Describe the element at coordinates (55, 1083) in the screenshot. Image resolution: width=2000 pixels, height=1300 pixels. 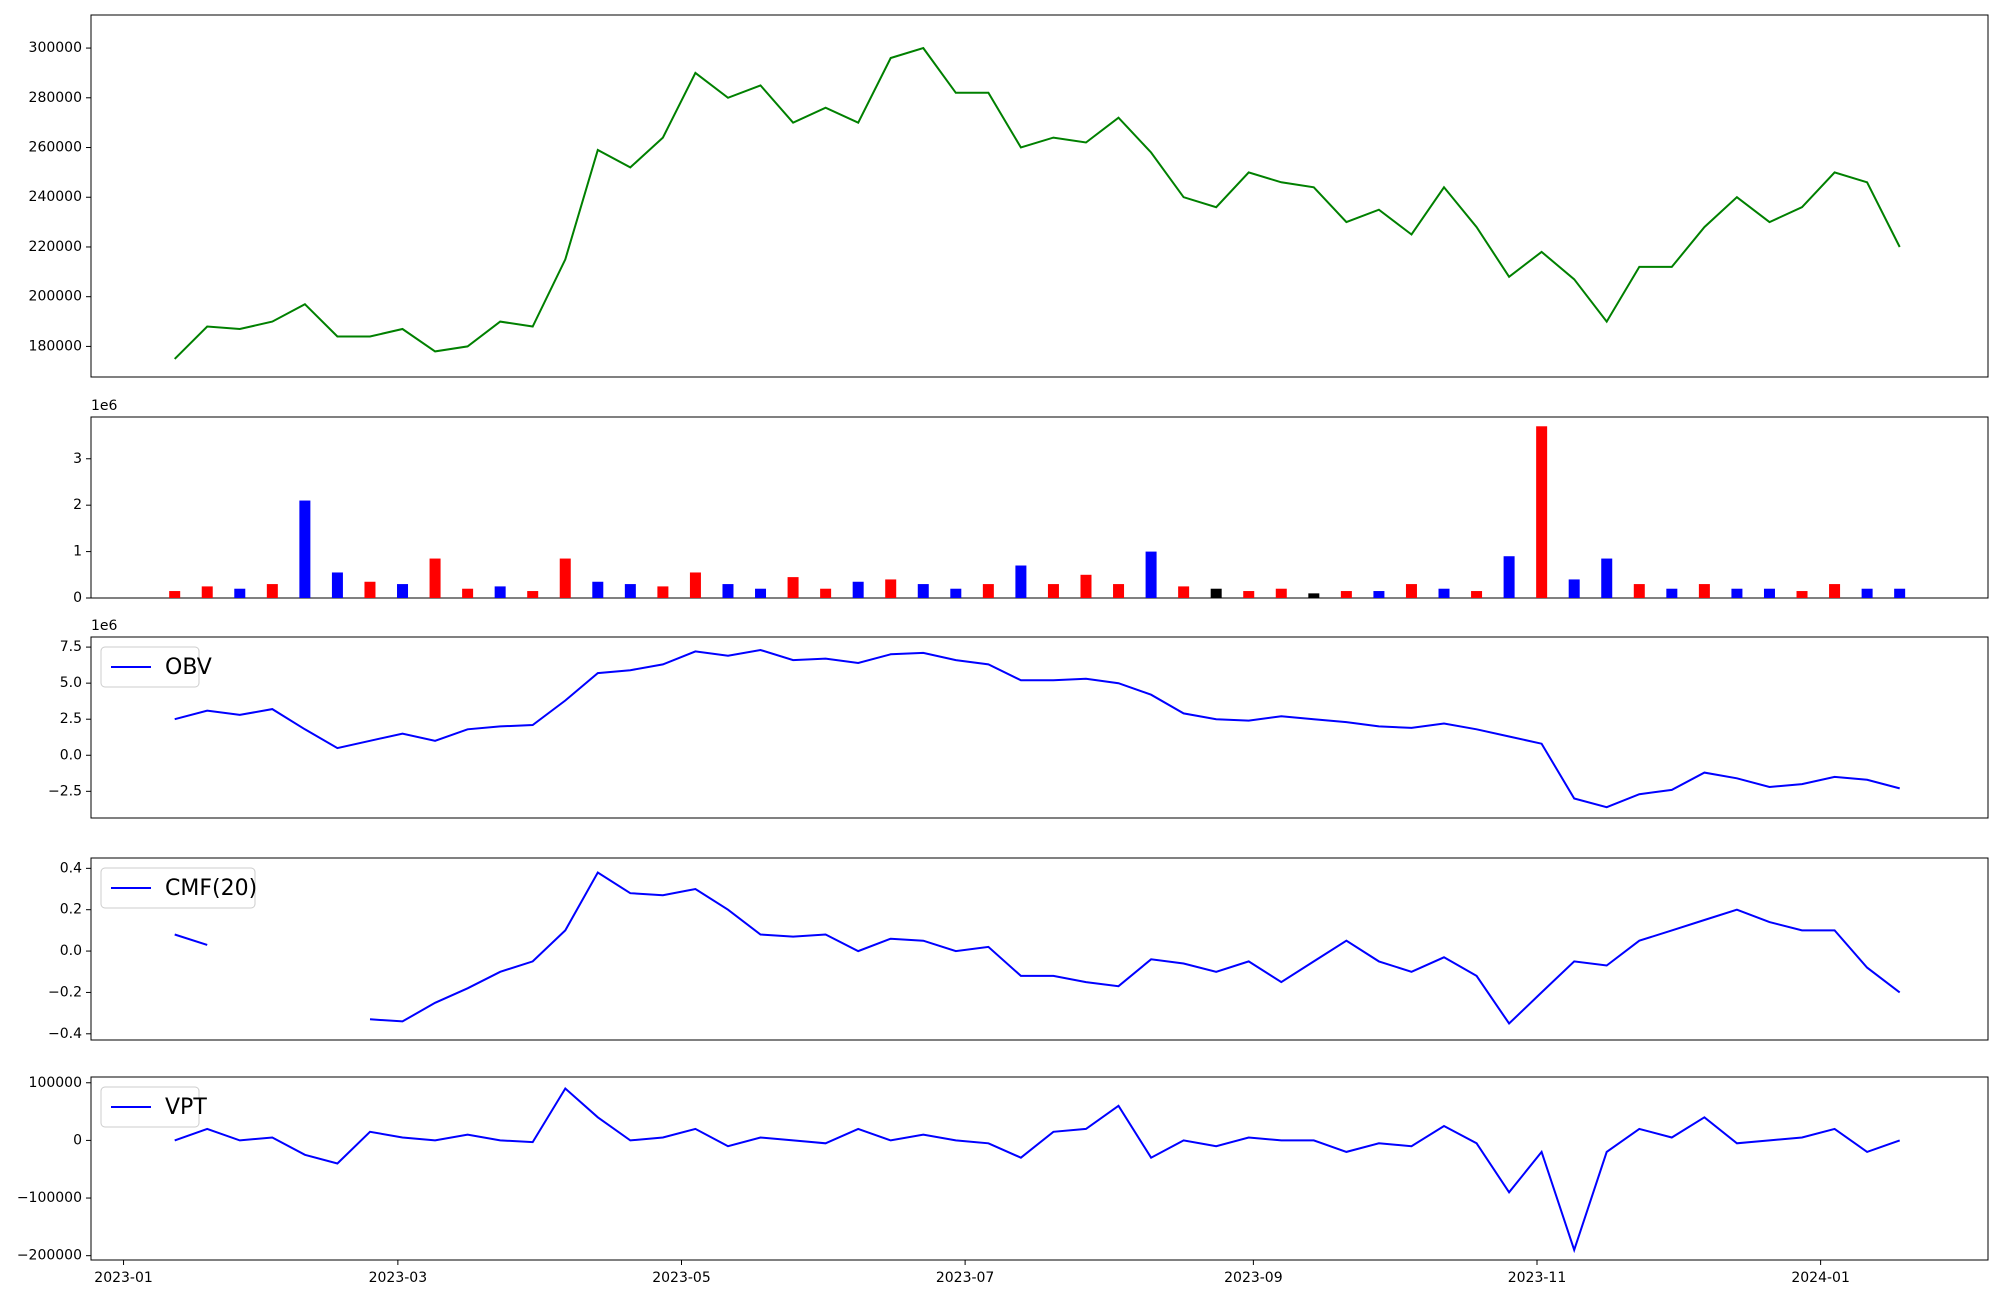
I see `y-tick-label: 100000` at that location.